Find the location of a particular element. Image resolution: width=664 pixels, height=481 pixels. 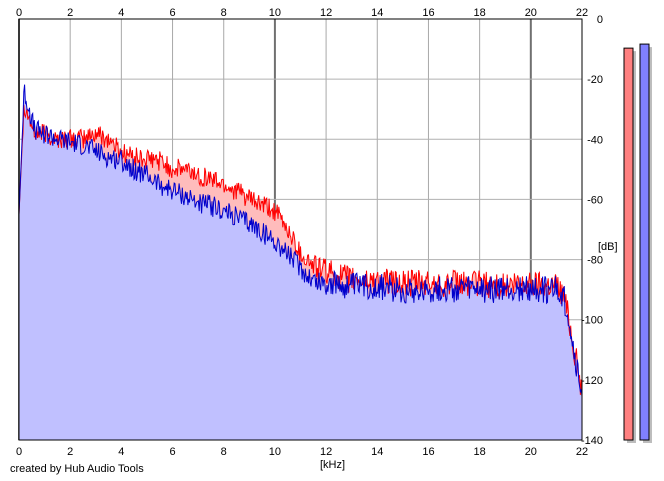

x-tick-label-bottom: 16 is located at coordinates (428, 452).